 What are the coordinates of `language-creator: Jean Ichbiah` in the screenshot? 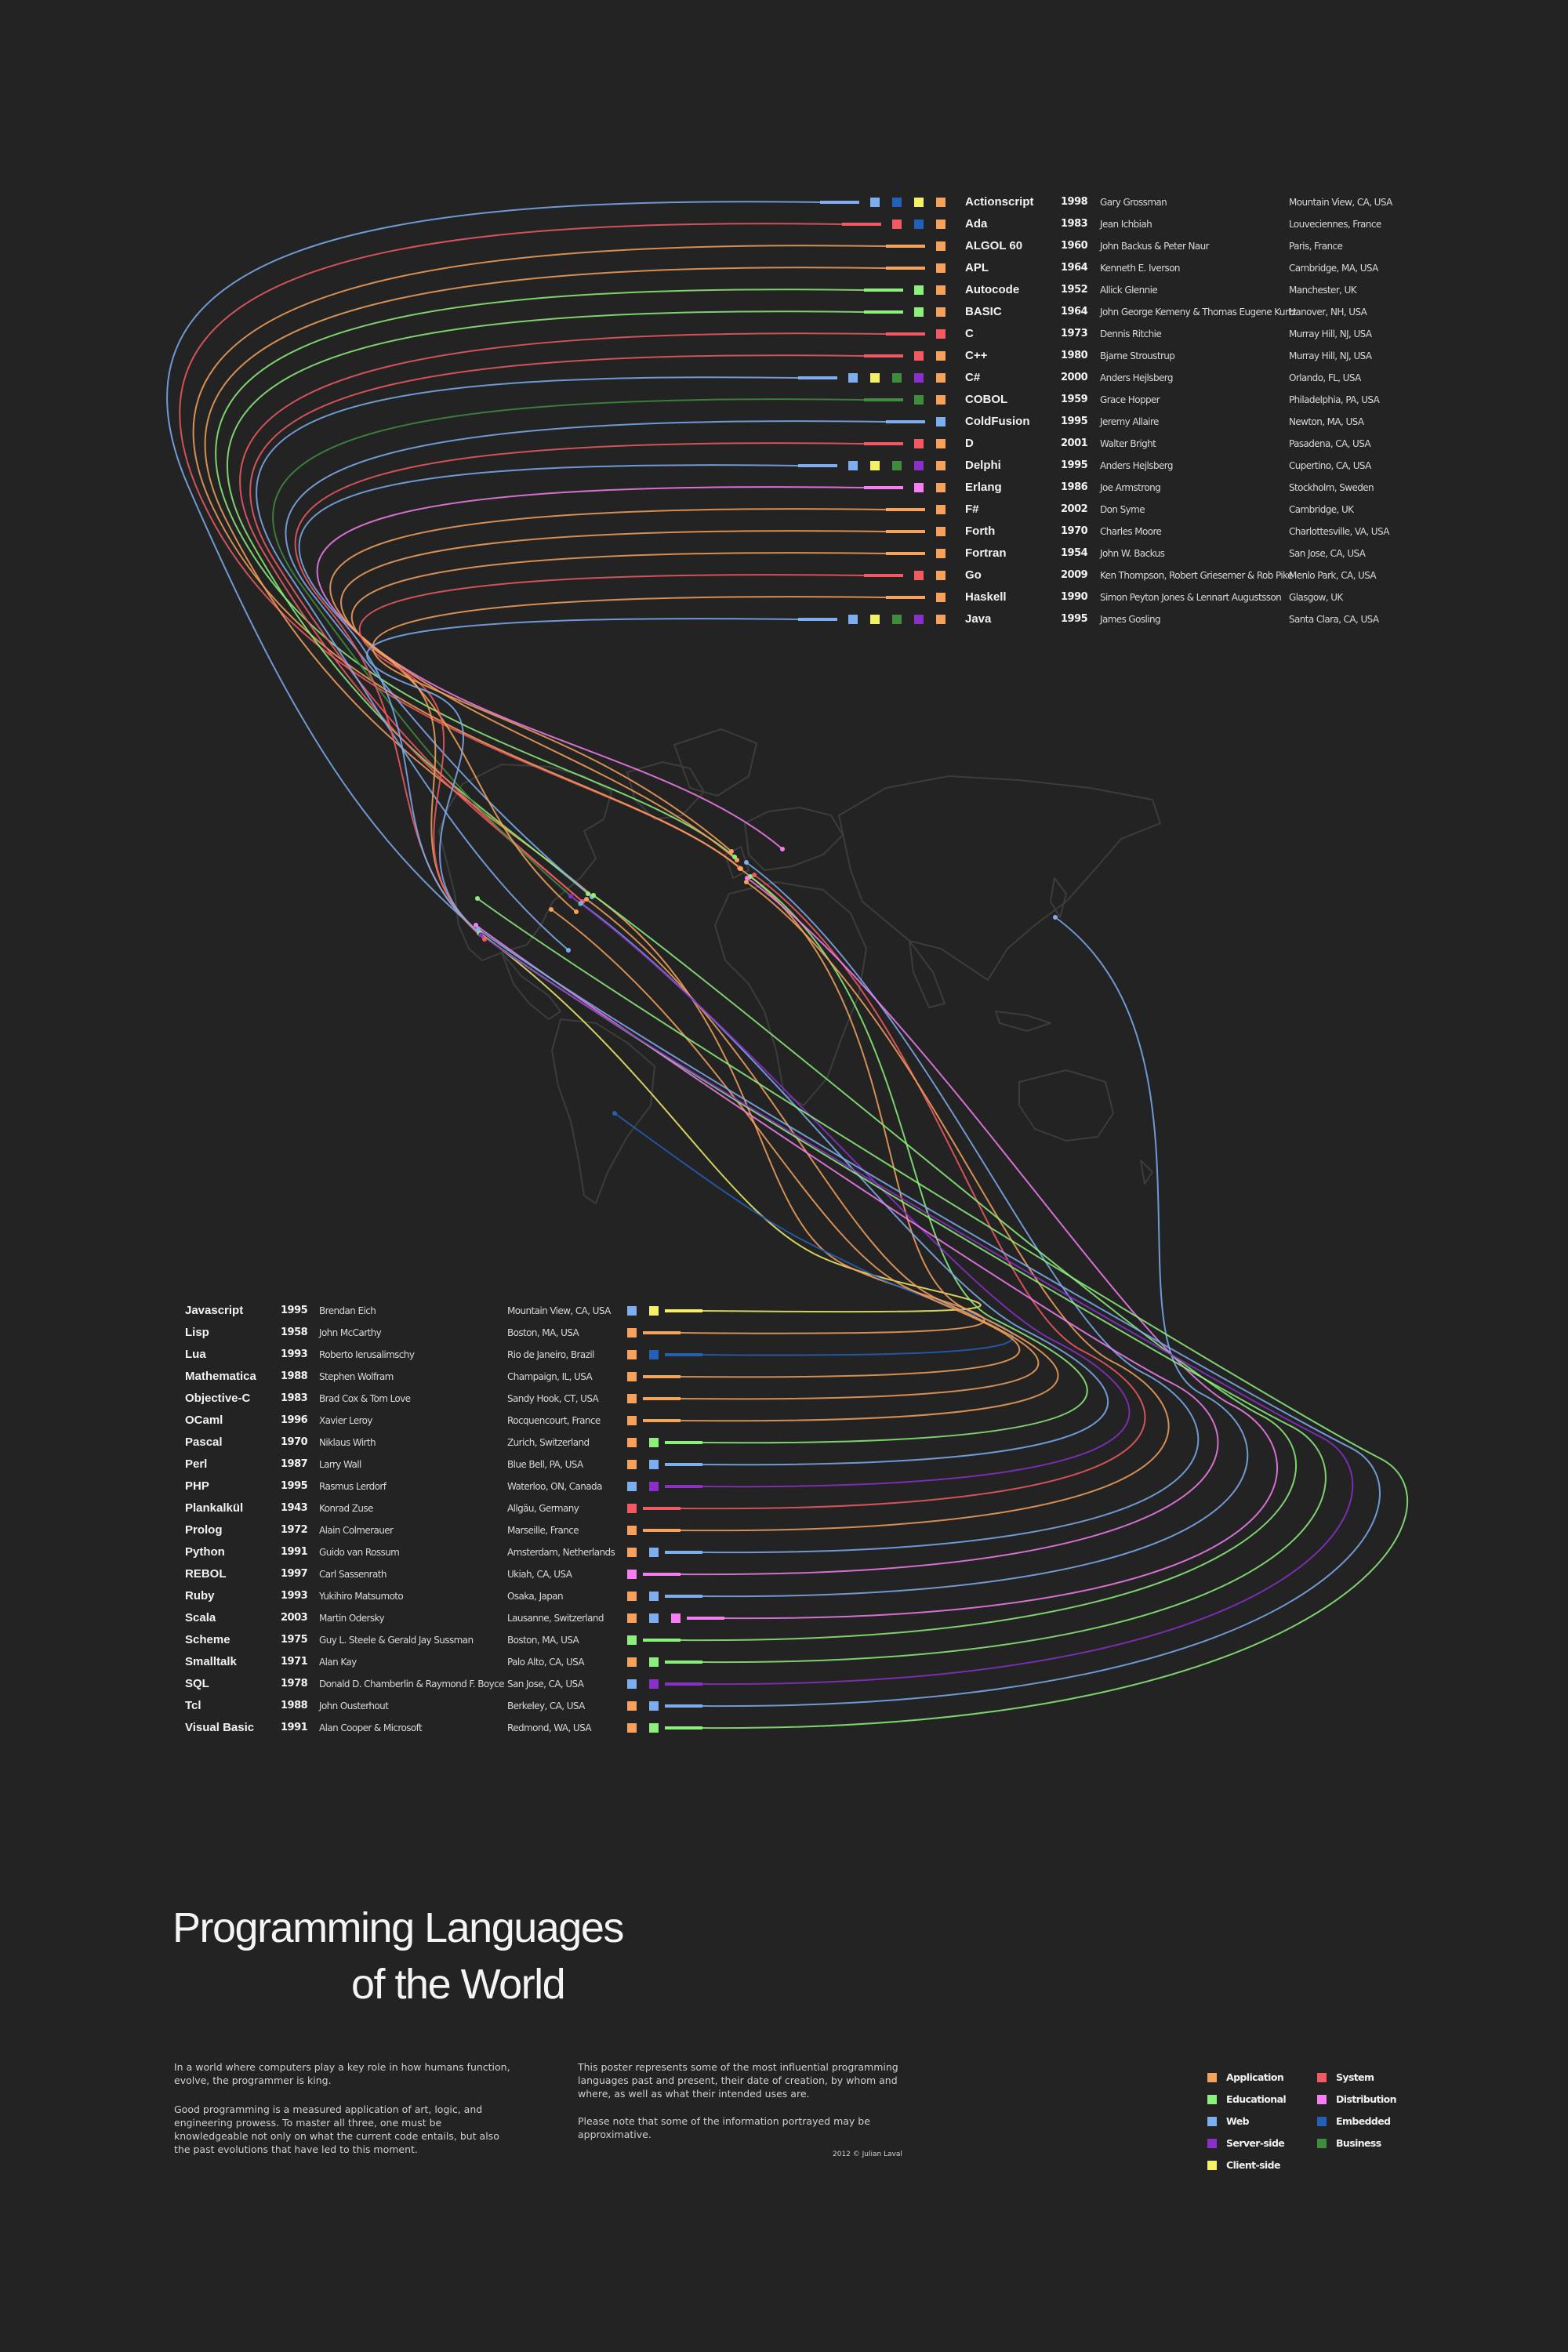 It's located at (1126, 224).